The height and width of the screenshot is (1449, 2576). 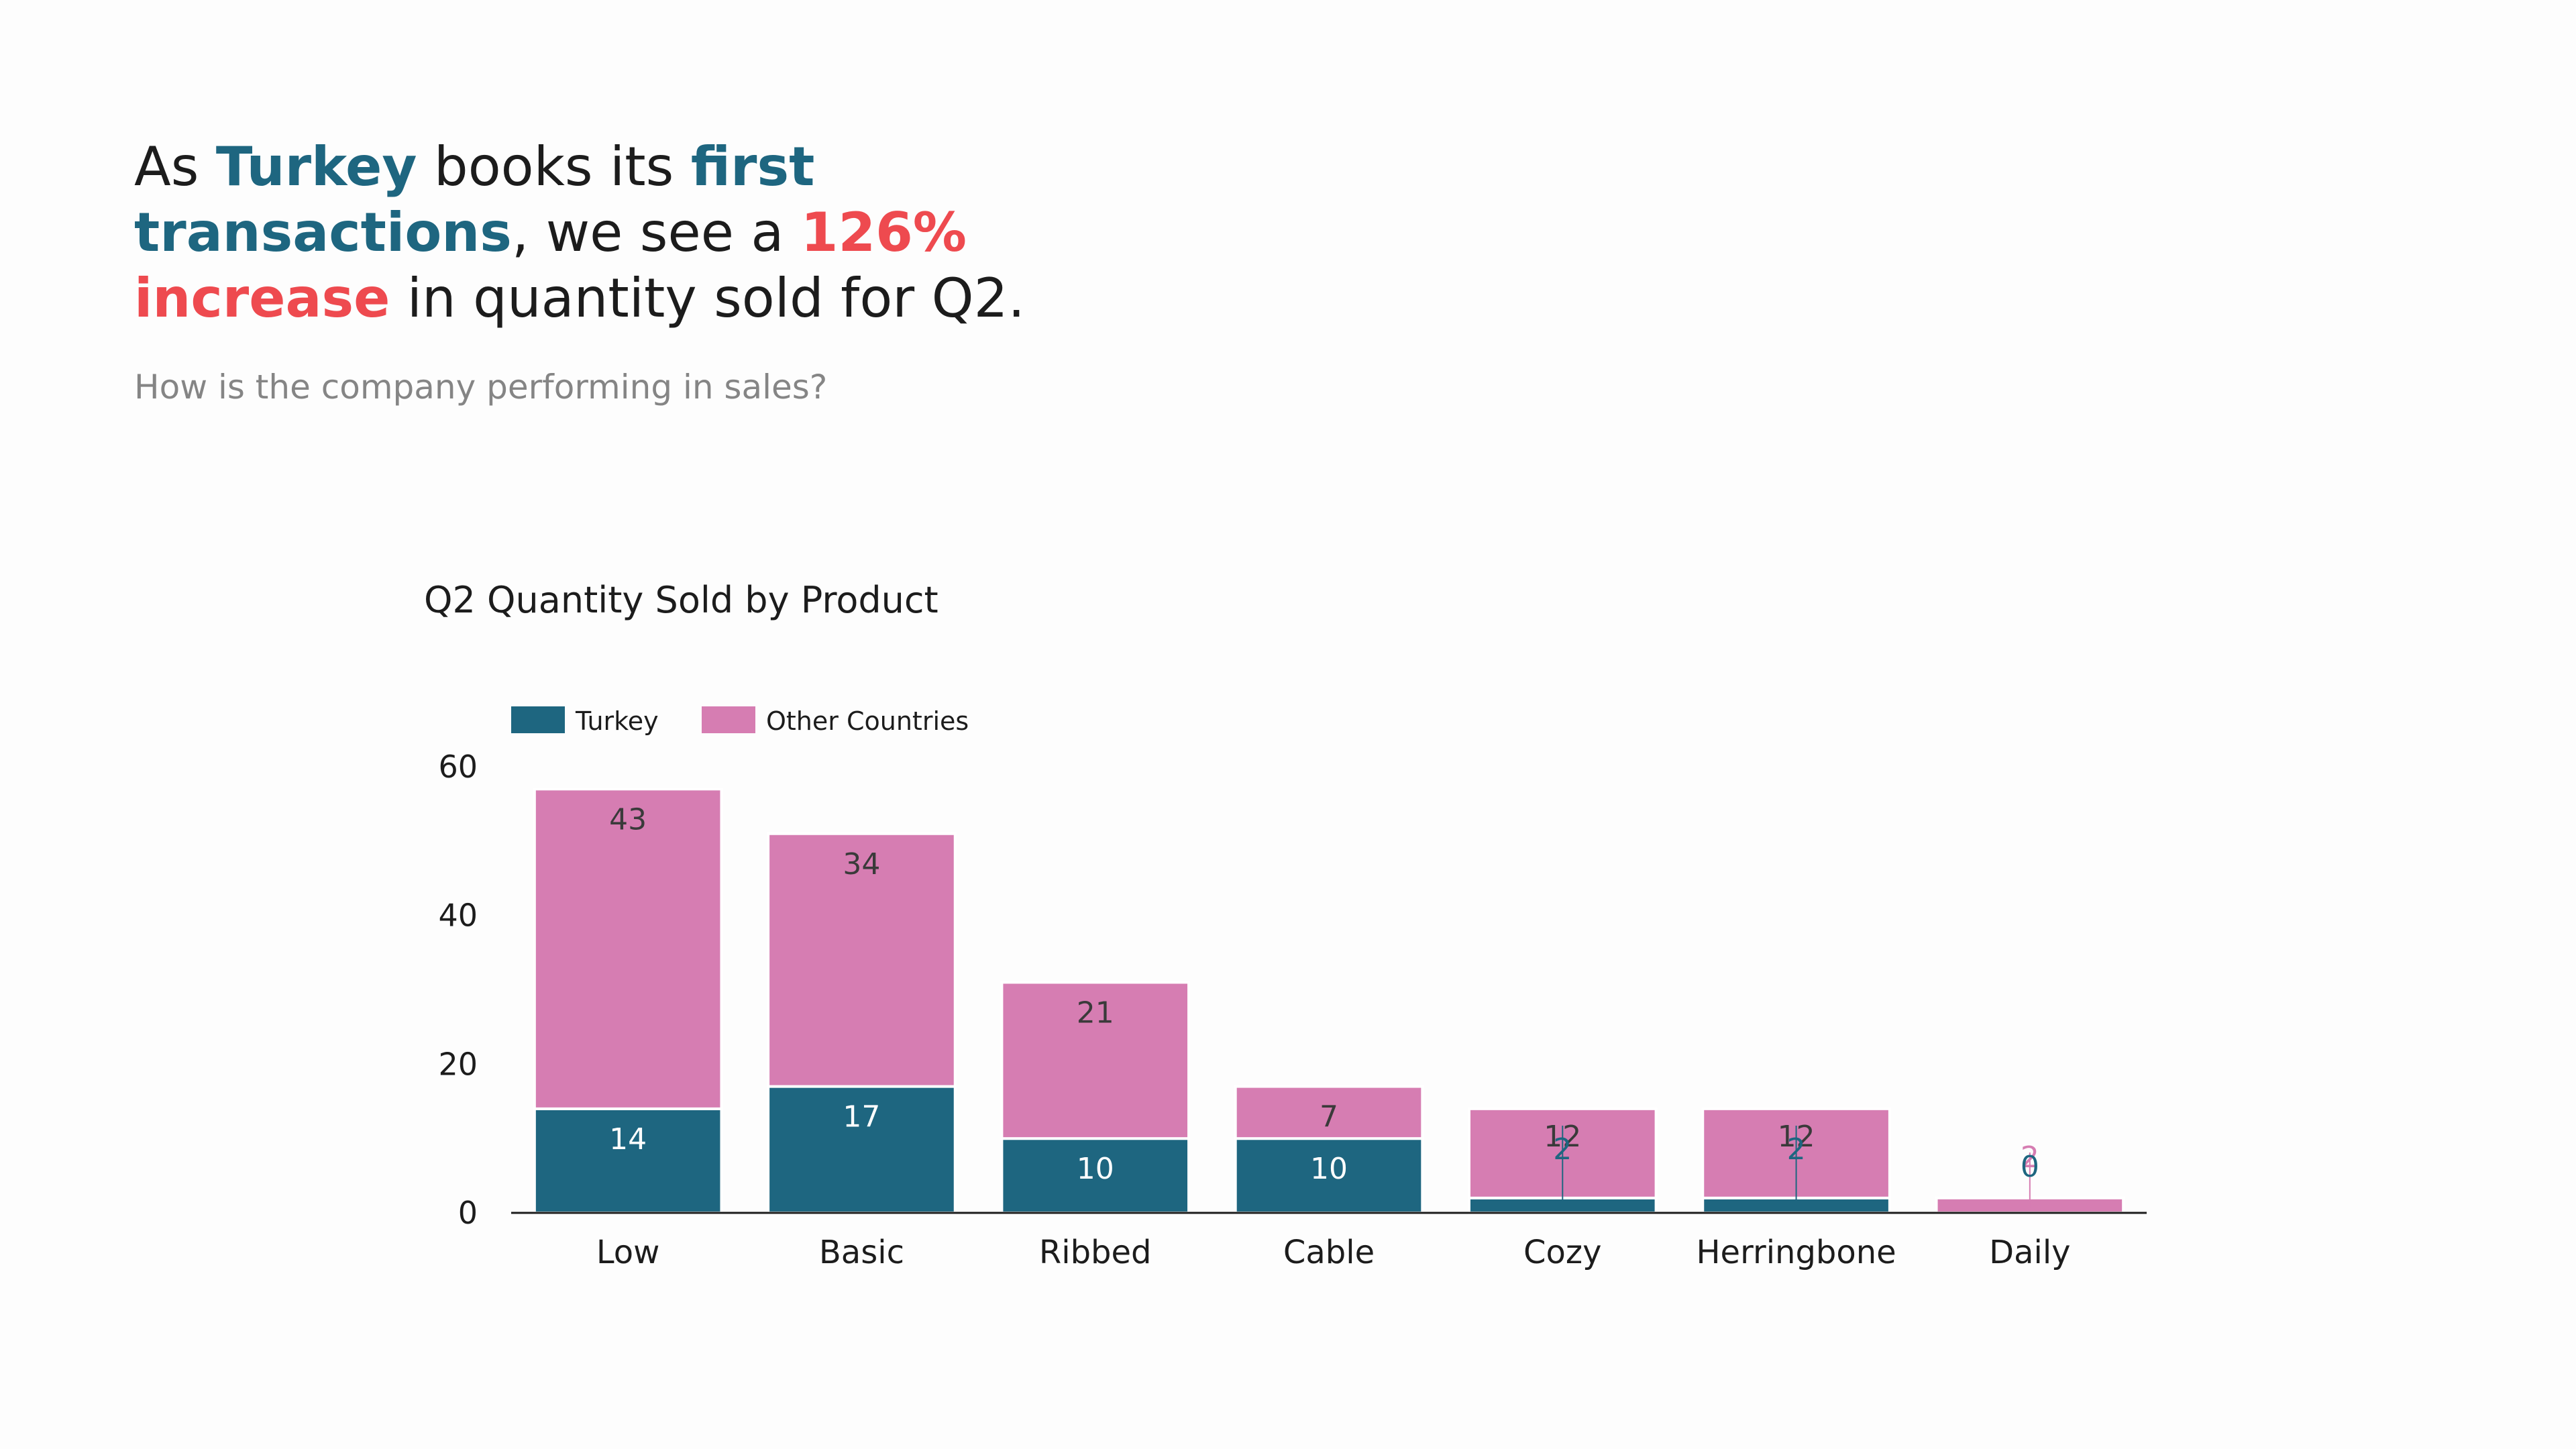 I want to click on legend-label-other-countries: Other Countries, so click(x=867, y=721).